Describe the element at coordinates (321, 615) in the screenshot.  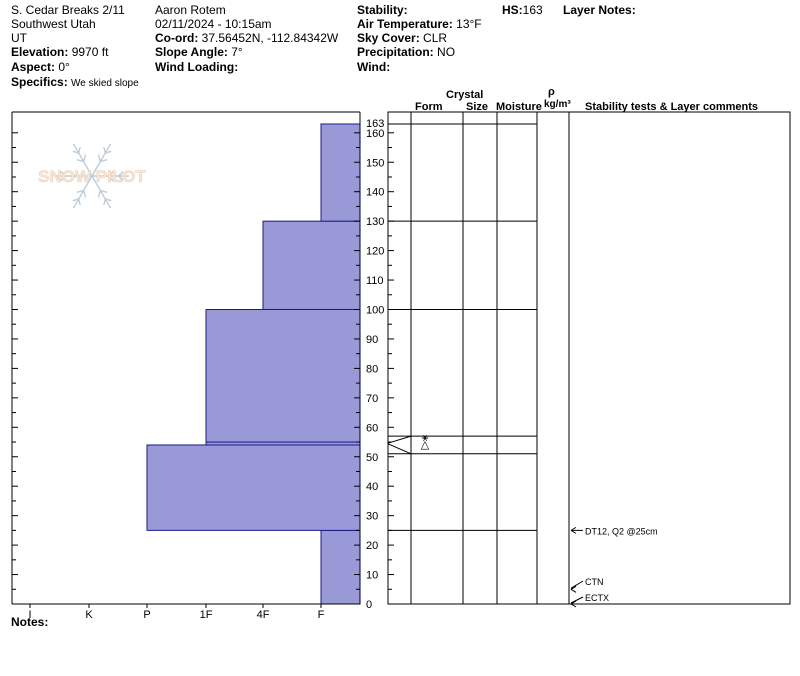
I see `hardness-tick-label: F` at that location.